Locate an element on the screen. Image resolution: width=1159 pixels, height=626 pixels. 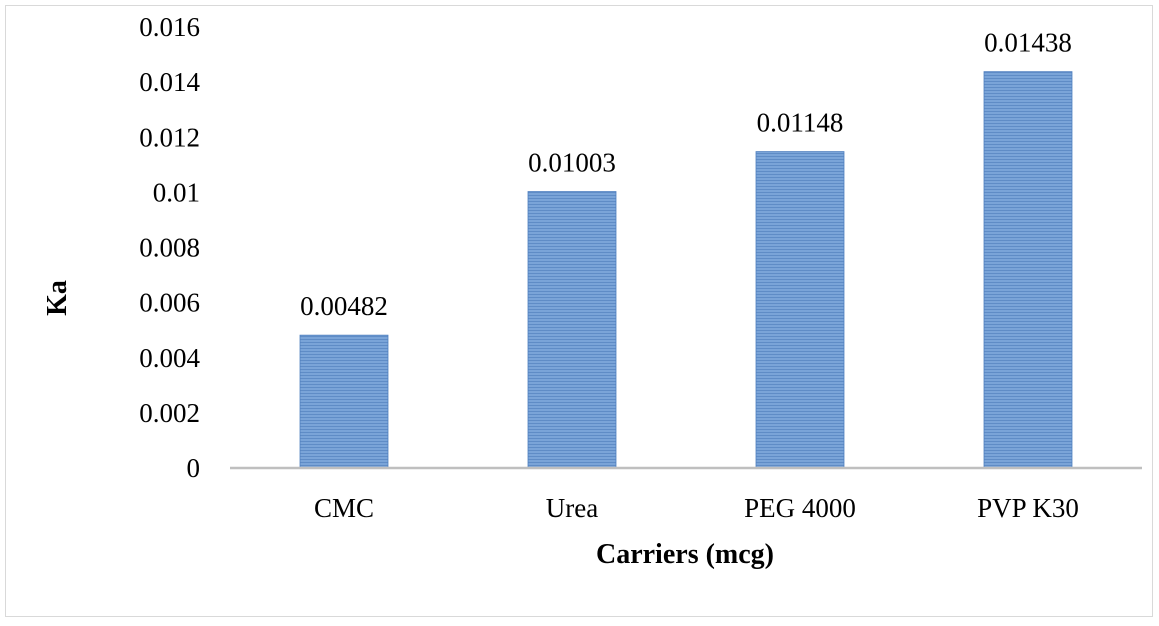
x-axis-title: Carriers (mcg) is located at coordinates (685, 554).